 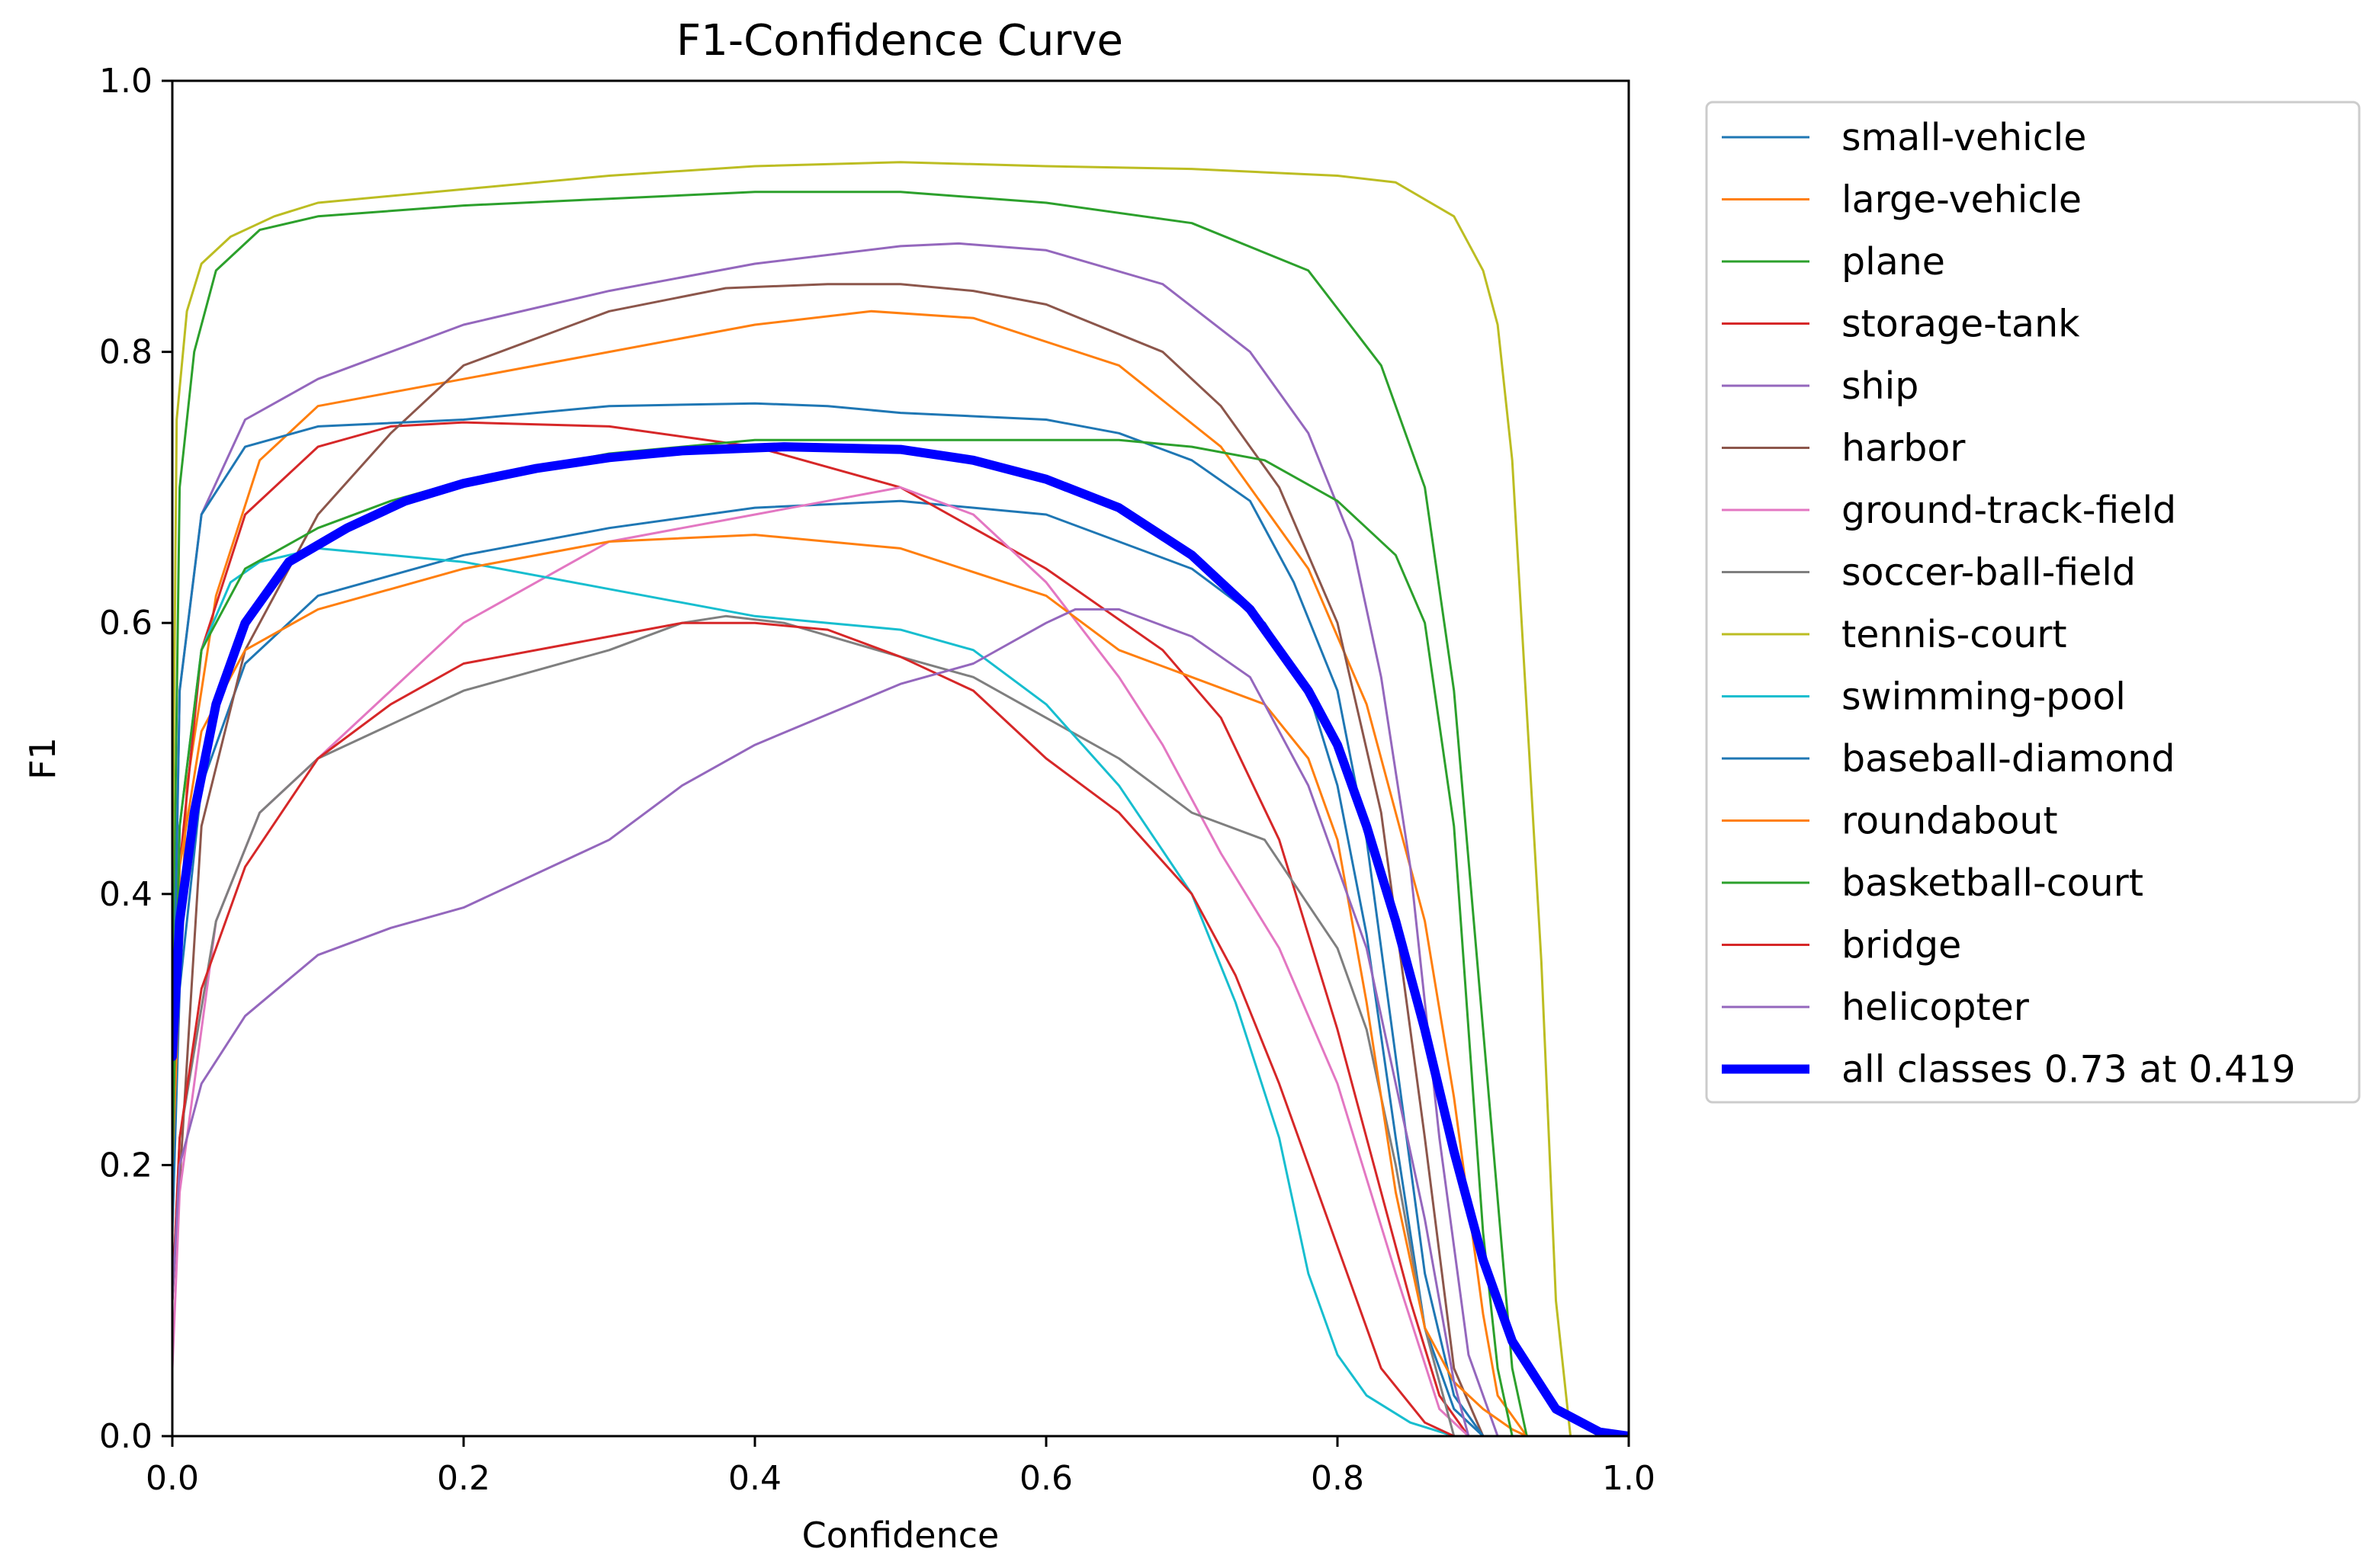 What do you see at coordinates (2008, 510) in the screenshot?
I see `legend-label: ground-track-field` at bounding box center [2008, 510].